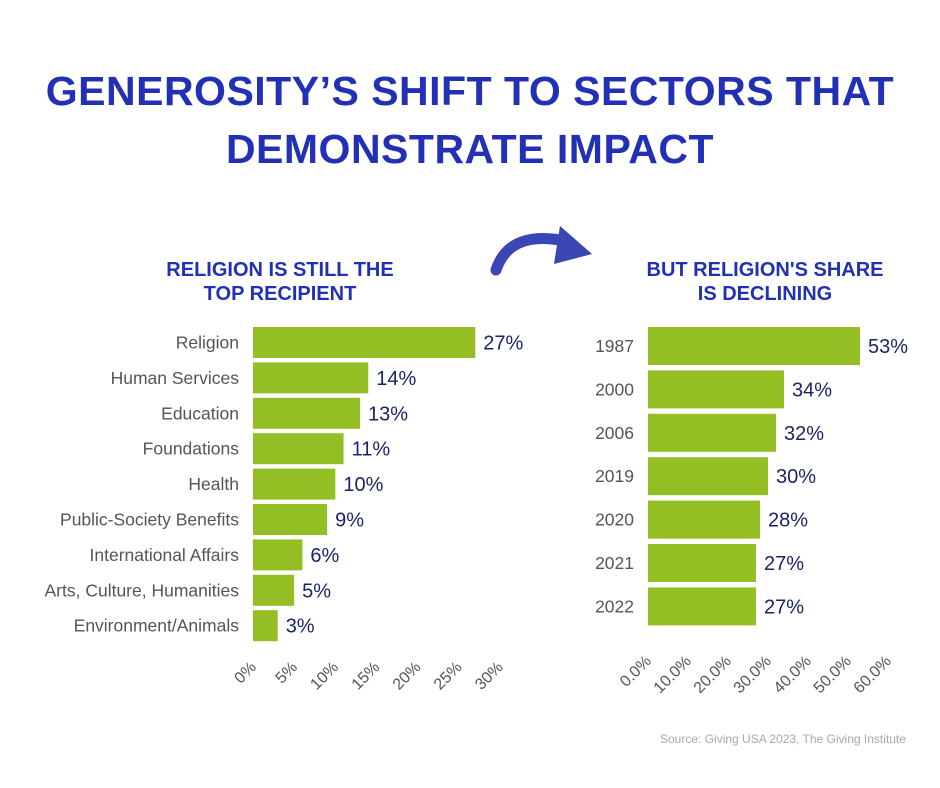 The image size is (940, 788). Describe the element at coordinates (765, 270) in the screenshot. I see `right-subtitle-line-1: BUT RELIGION'S SHARE` at that location.